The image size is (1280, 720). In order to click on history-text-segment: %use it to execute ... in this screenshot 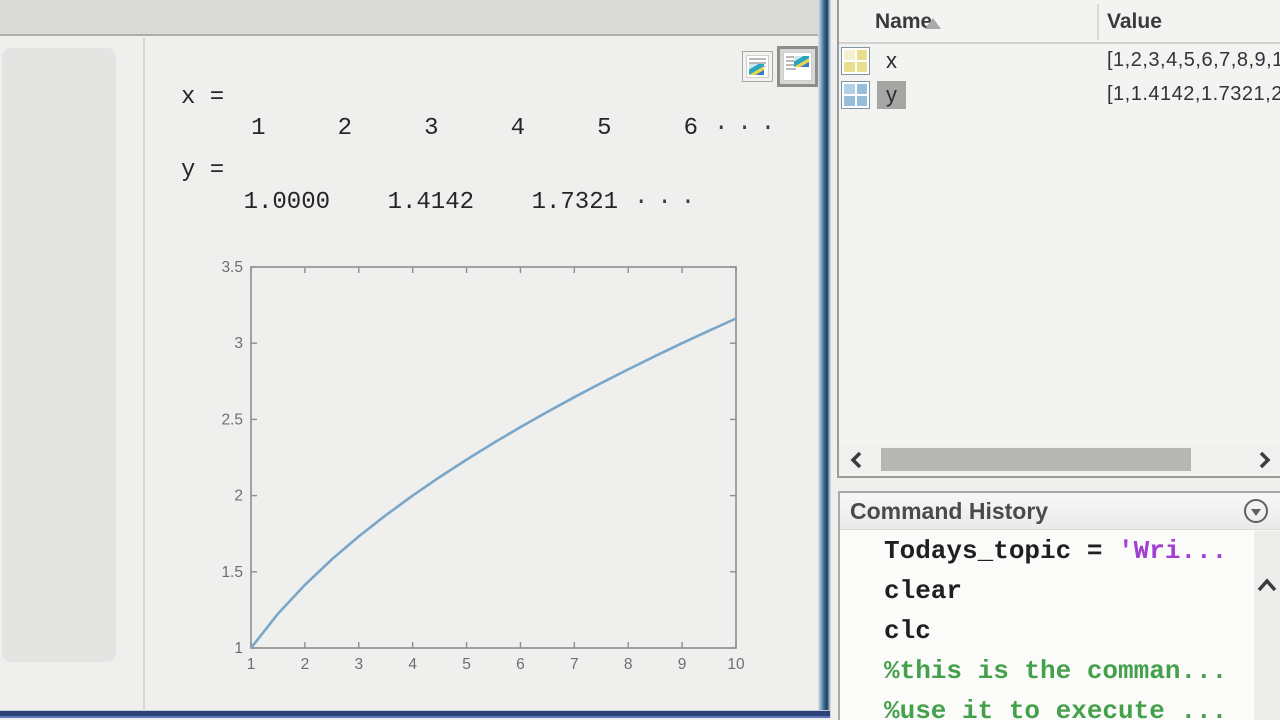, I will do `click(1056, 708)`.